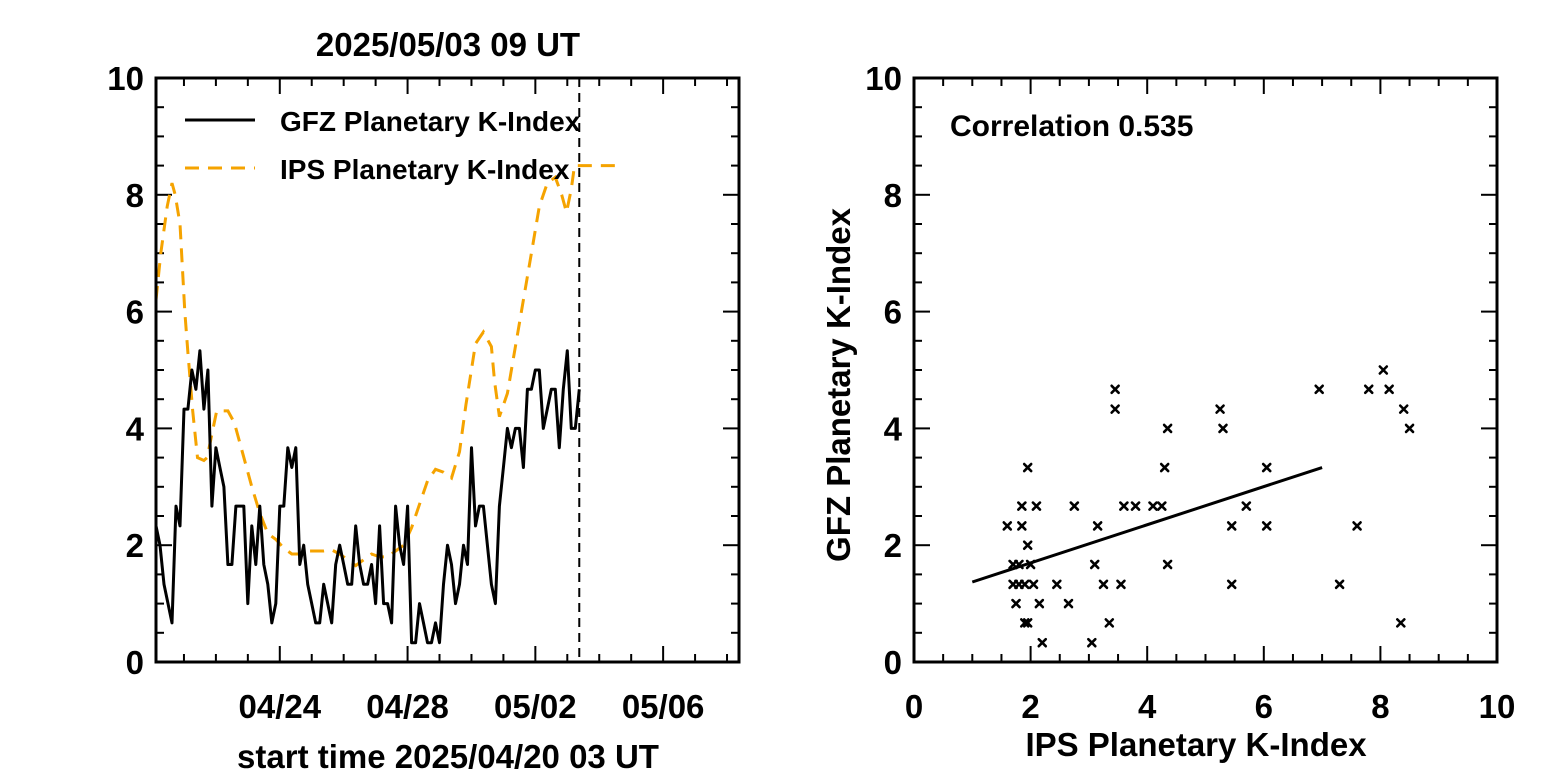 This screenshot has height=780, width=1560. What do you see at coordinates (1380, 706) in the screenshot?
I see `x-tick-label: 8` at bounding box center [1380, 706].